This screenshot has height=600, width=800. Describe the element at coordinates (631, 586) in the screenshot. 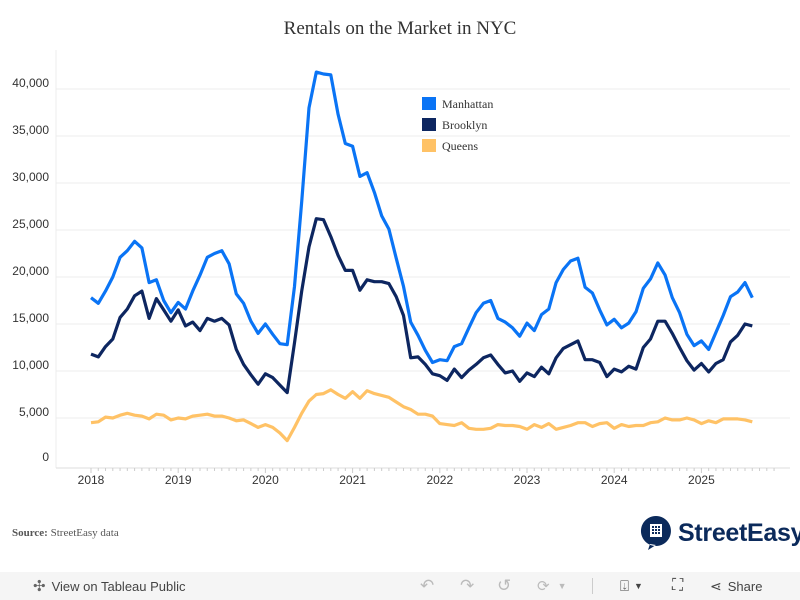

I see `download-button: ⍗ ▼` at that location.